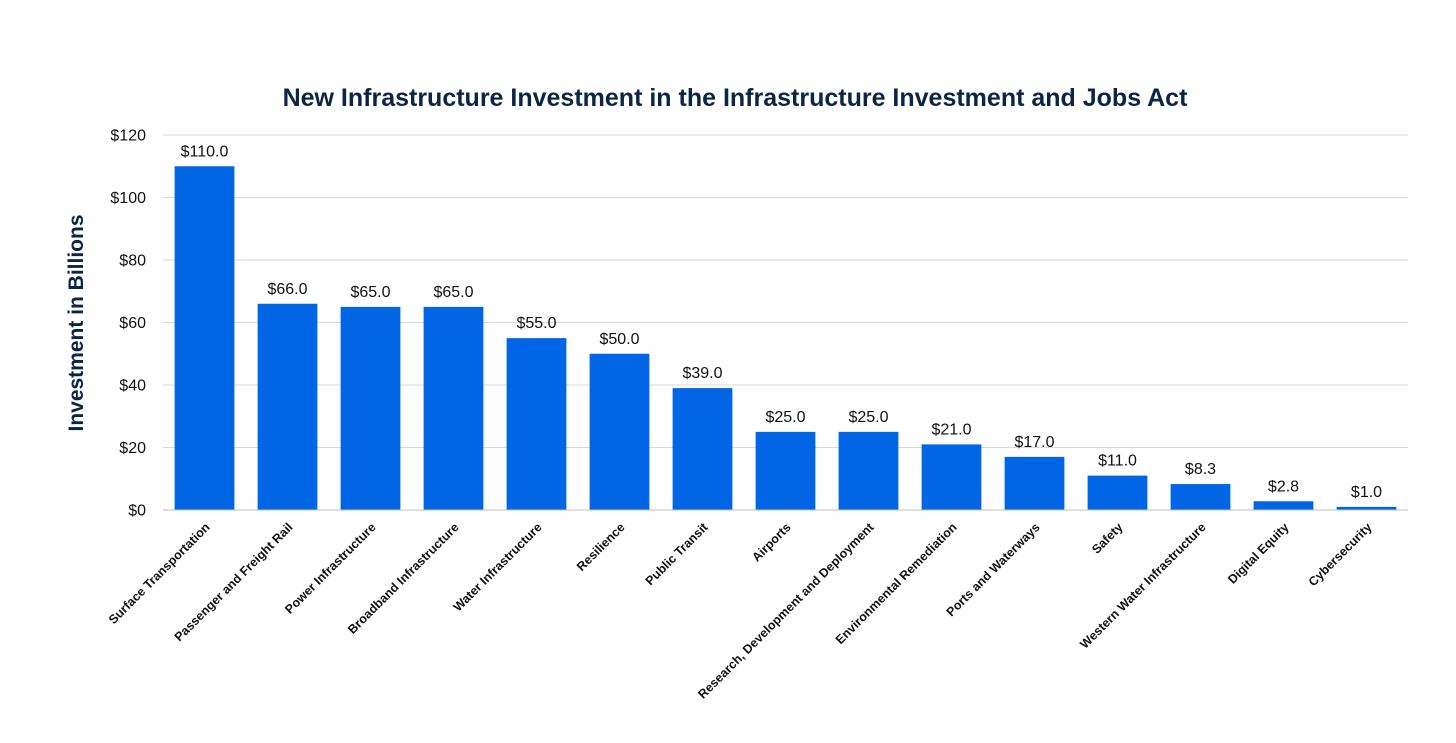 Image resolution: width=1456 pixels, height=743 pixels. Describe the element at coordinates (993, 569) in the screenshot. I see `x-tick-label: Ports and Waterways` at that location.